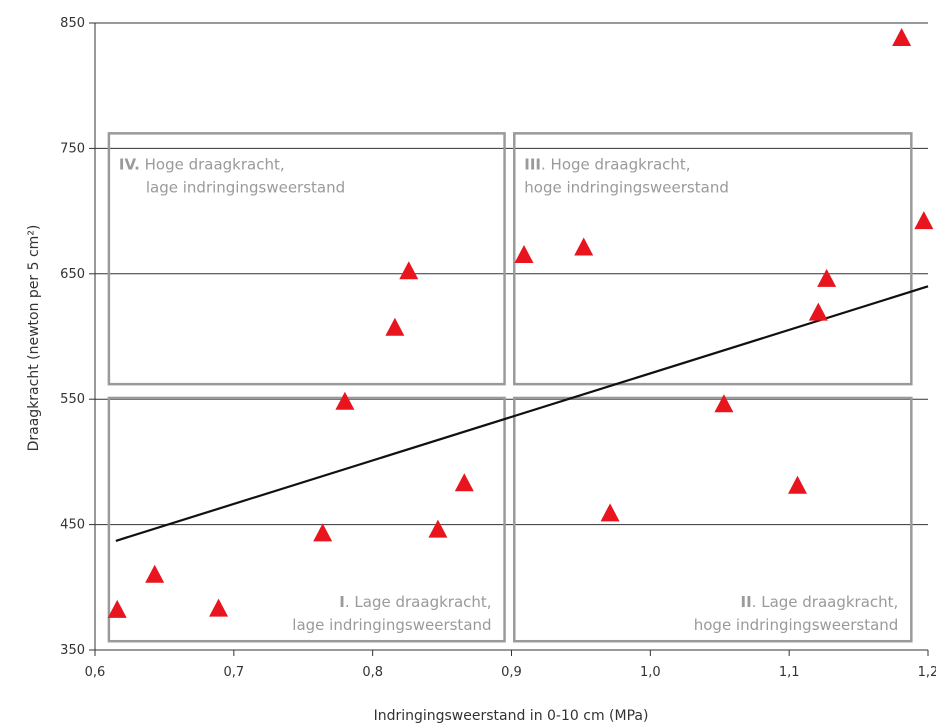 The height and width of the screenshot is (728, 936). I want to click on quadrant-title: . Hoge draagkracht,, so click(616, 164).